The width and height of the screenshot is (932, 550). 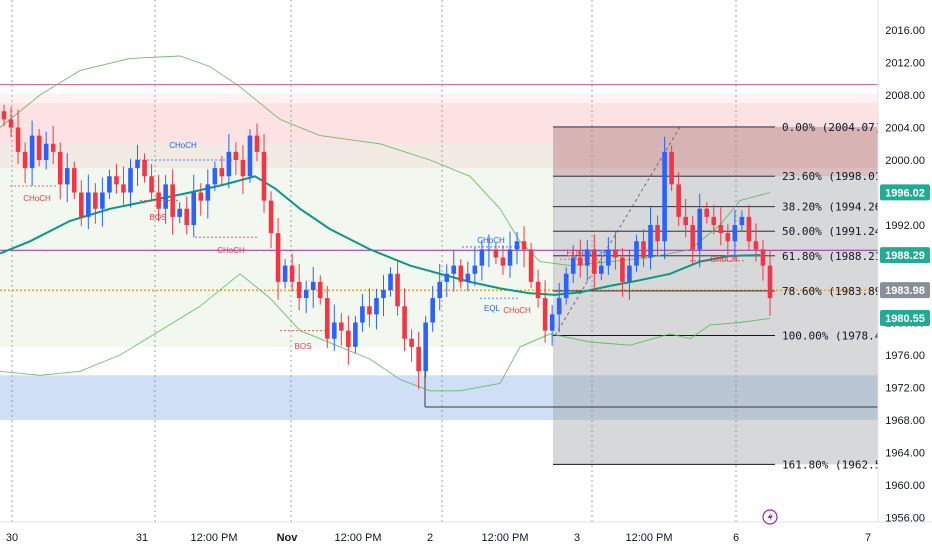 What do you see at coordinates (770, 517) in the screenshot?
I see `lightning-icon` at bounding box center [770, 517].